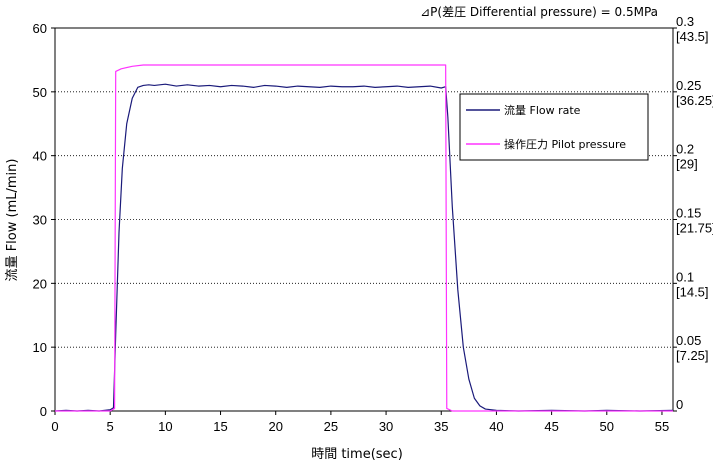 The image size is (713, 463). Describe the element at coordinates (12, 220) in the screenshot. I see `y-axis-title: 流量 Flow (mL/min)` at that location.